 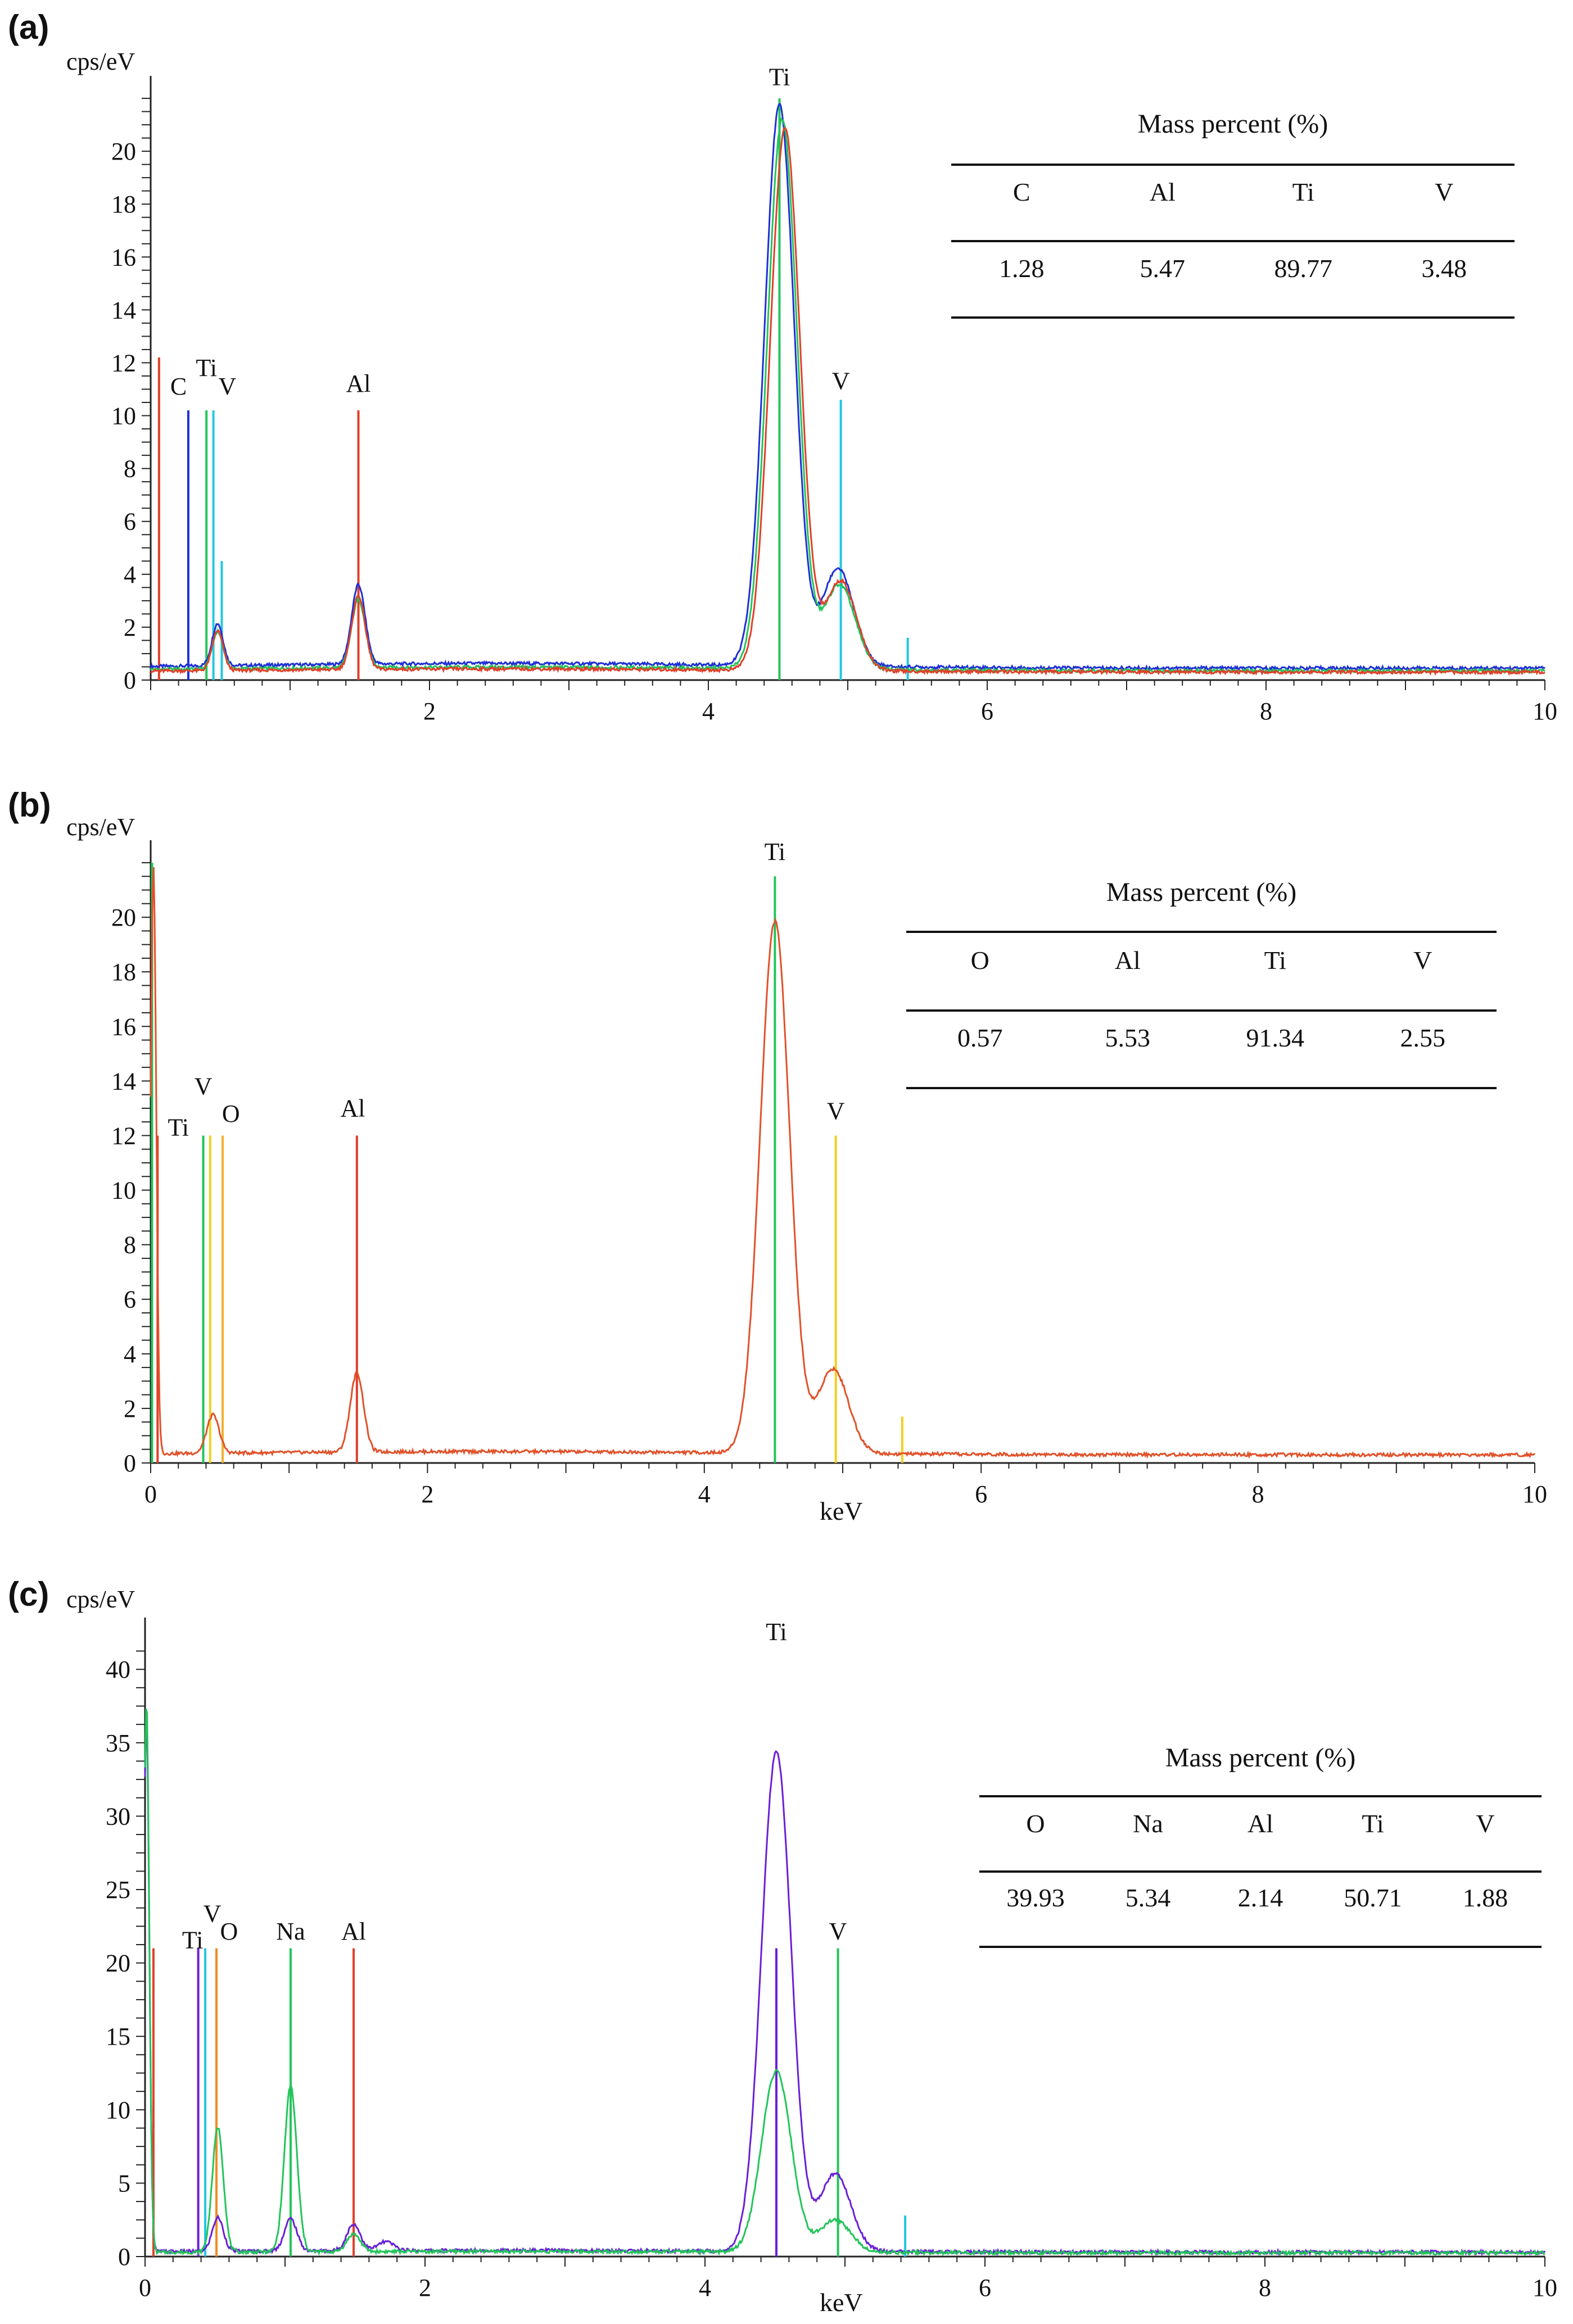 I want to click on peak-label: C, so click(x=178, y=386).